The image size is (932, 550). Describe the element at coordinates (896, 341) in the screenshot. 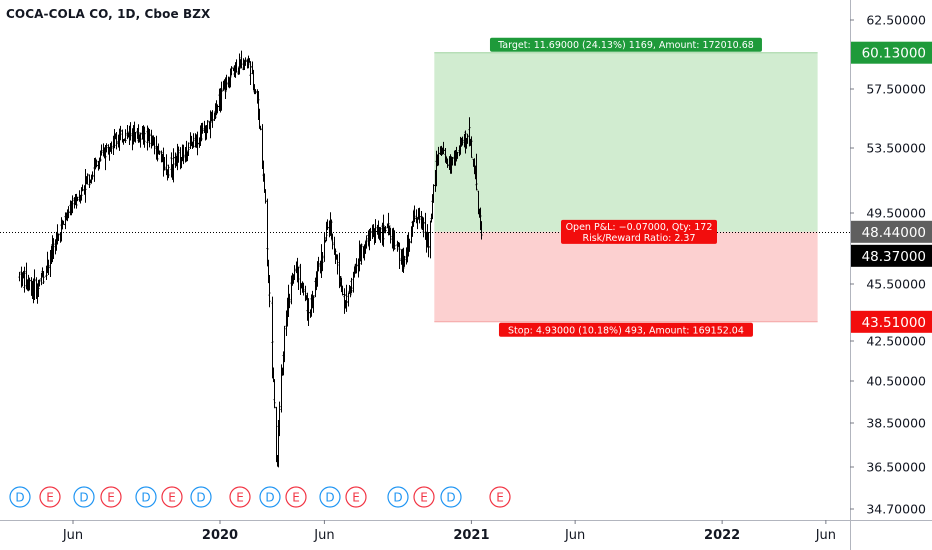

I see `price-tick-label: 42.50000` at that location.